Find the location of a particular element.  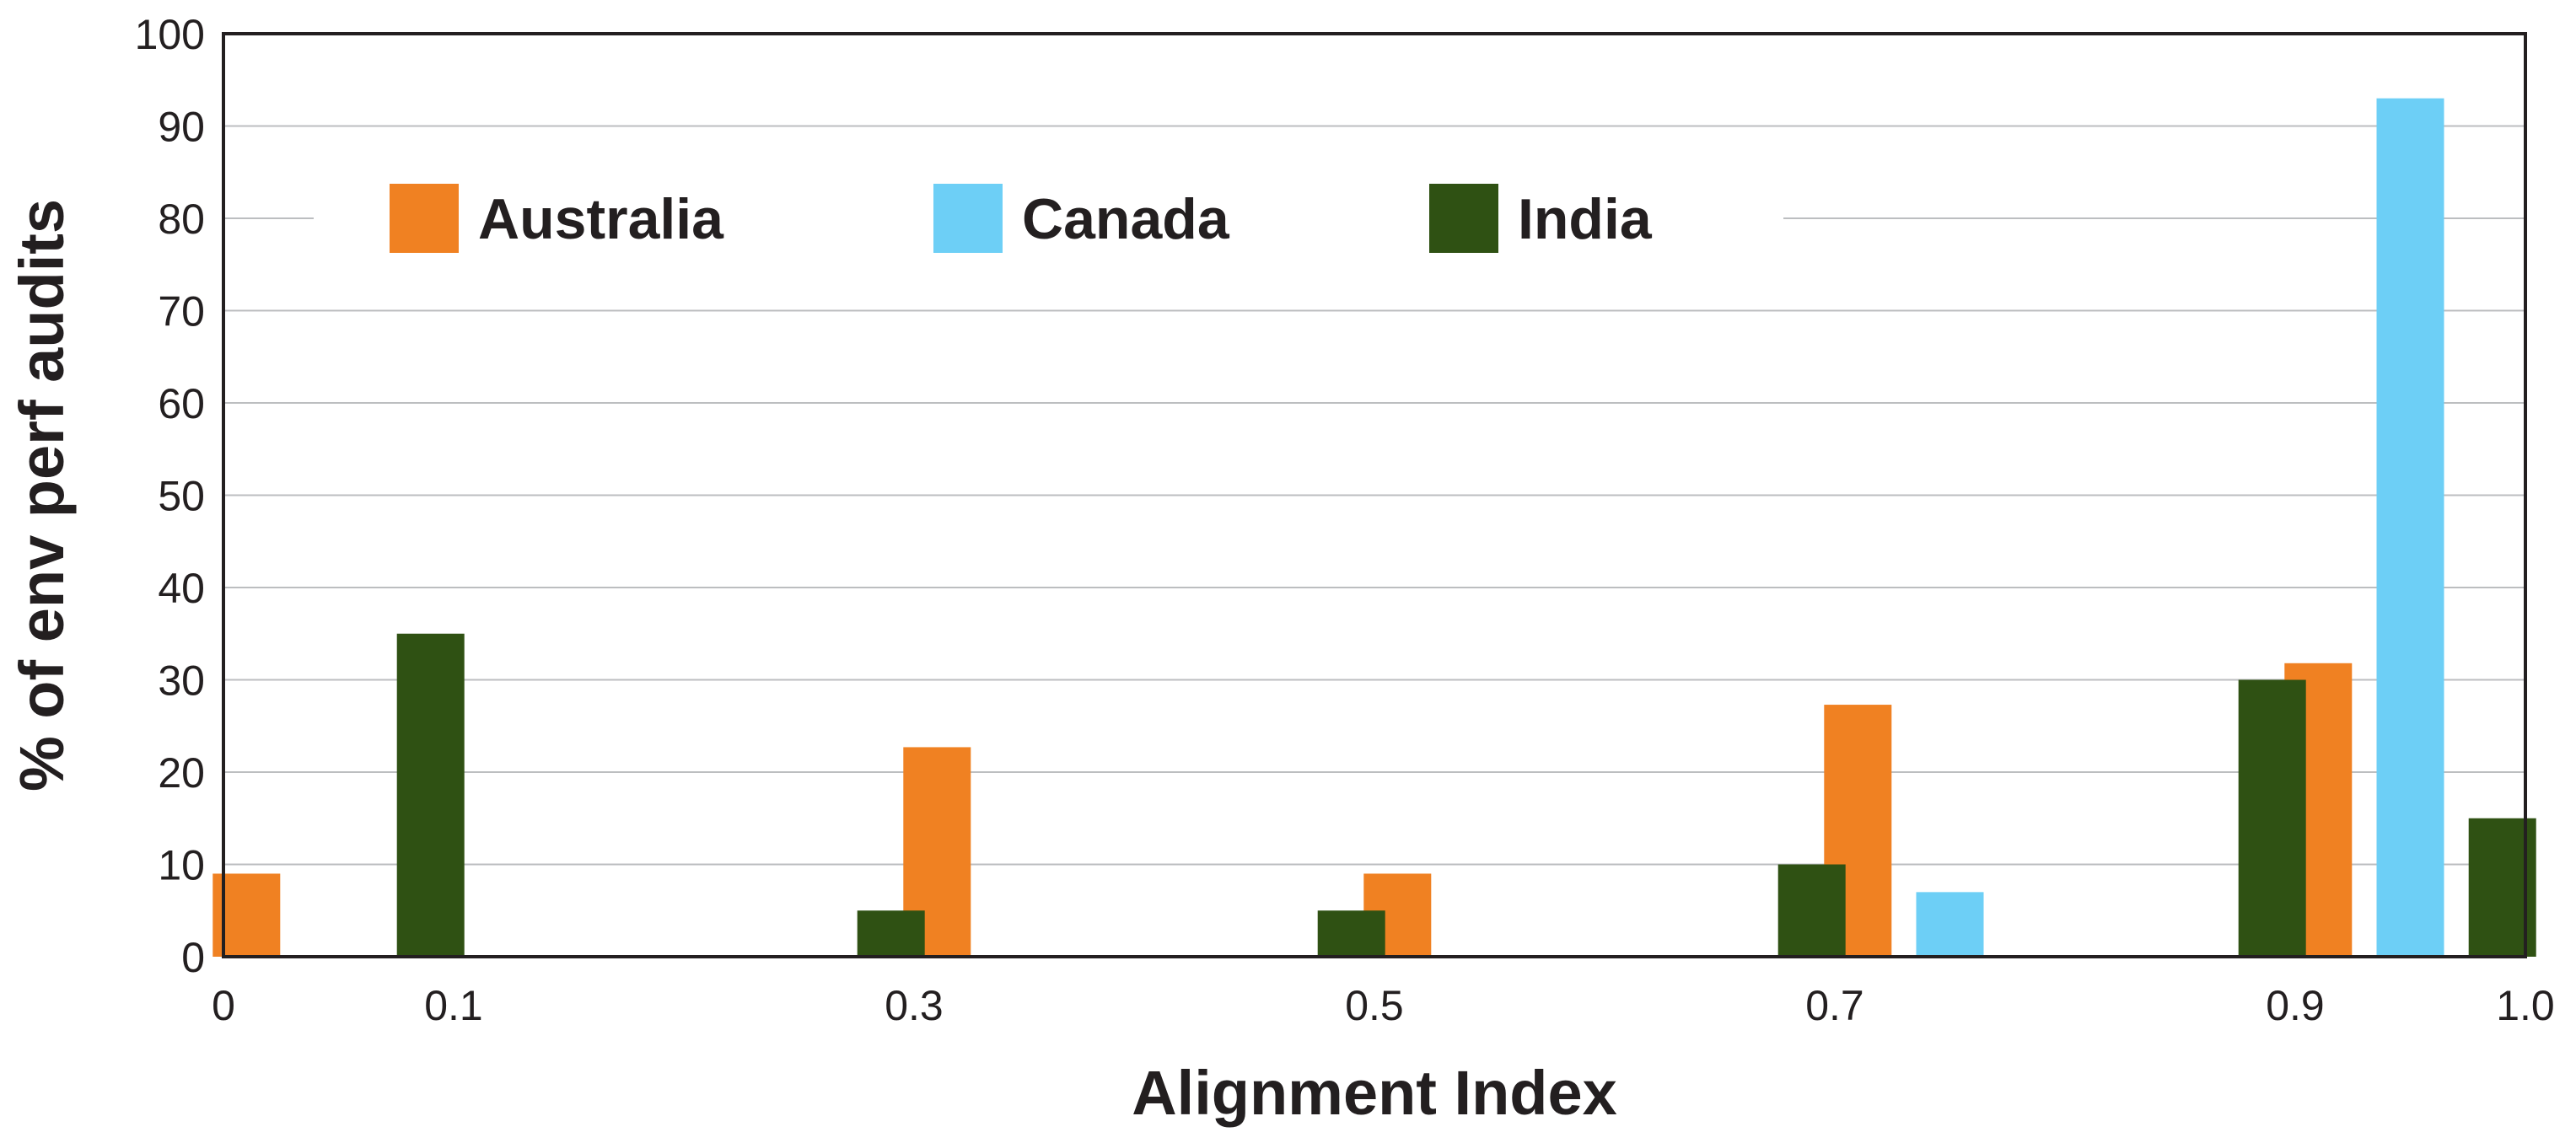

x-tick-label: 0.9 is located at coordinates (2295, 1006).